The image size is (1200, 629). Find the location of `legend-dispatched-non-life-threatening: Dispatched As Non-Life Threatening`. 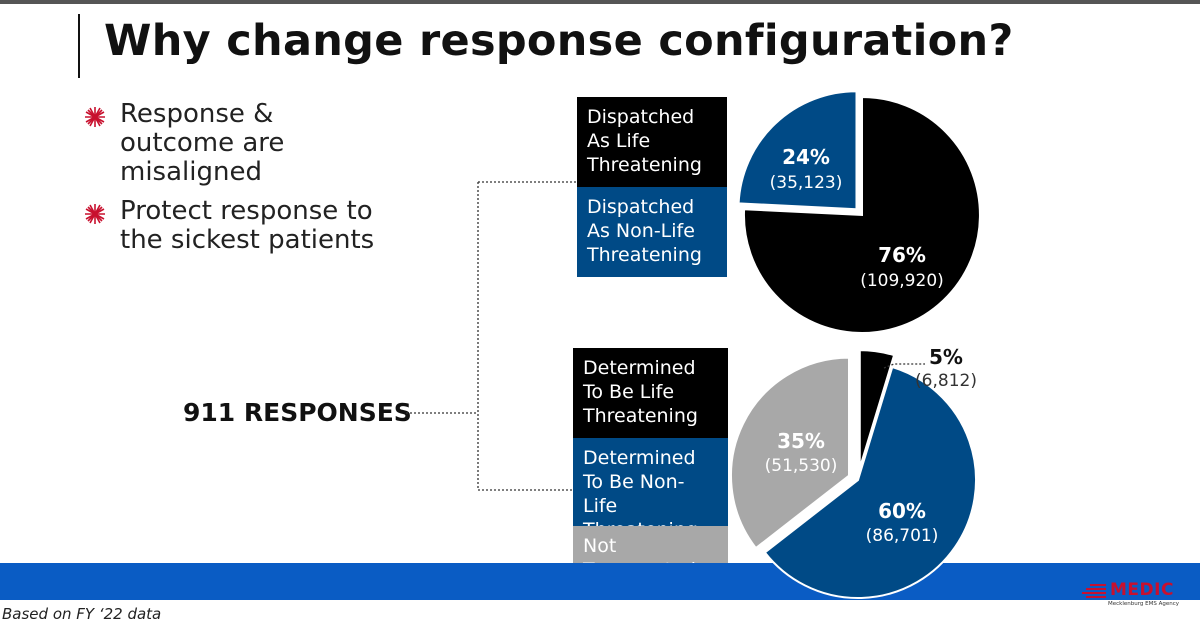

legend-dispatched-non-life-threatening: Dispatched As Non-Life Threatening is located at coordinates (652, 232).